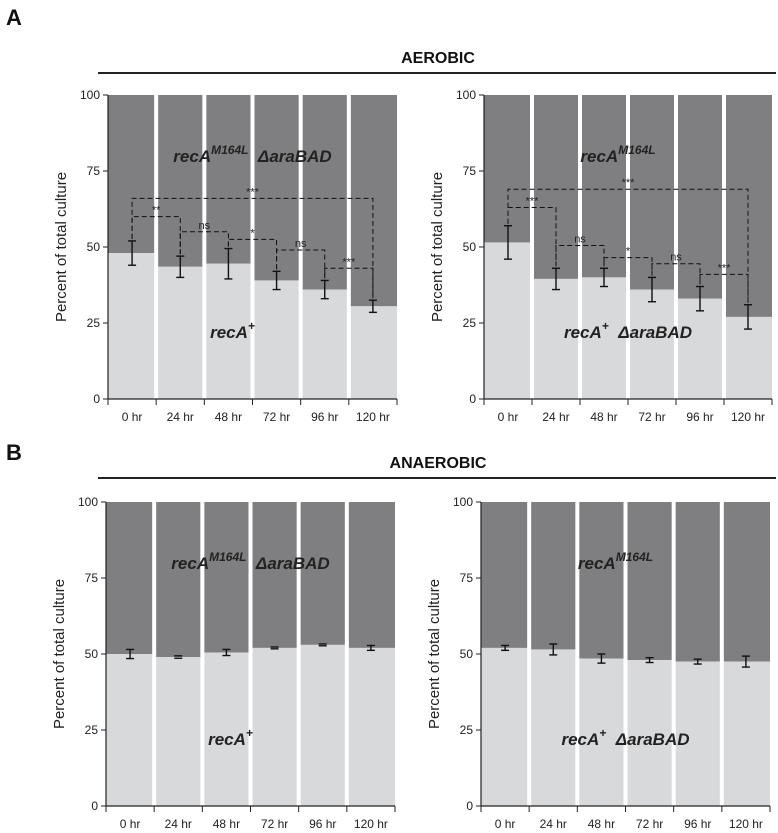 This screenshot has width=778, height=833. What do you see at coordinates (250, 561) in the screenshot?
I see `strain-label-top: recAM164L ΔaraBAD` at bounding box center [250, 561].